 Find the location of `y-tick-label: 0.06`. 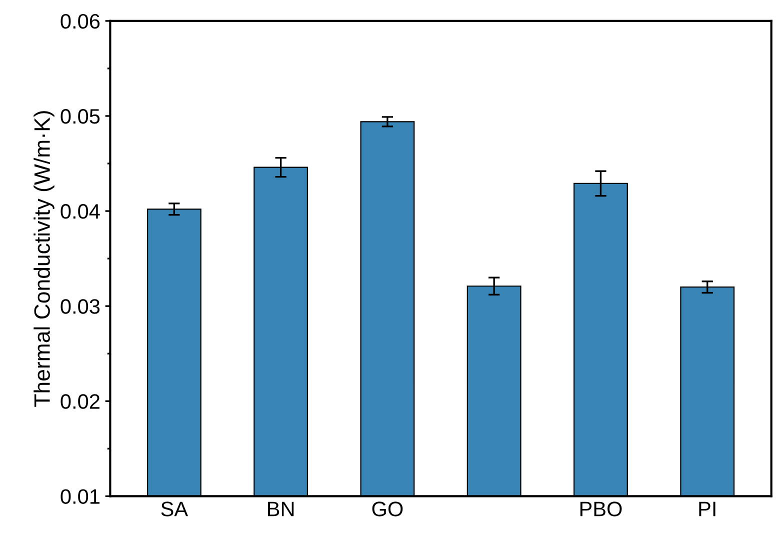

y-tick-label: 0.06 is located at coordinates (80, 21).